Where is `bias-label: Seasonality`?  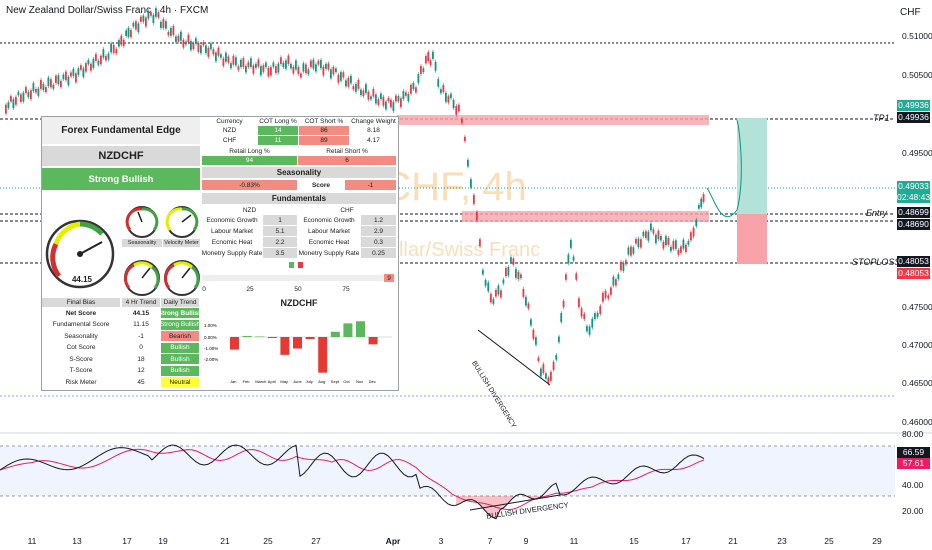 bias-label: Seasonality is located at coordinates (81, 336).